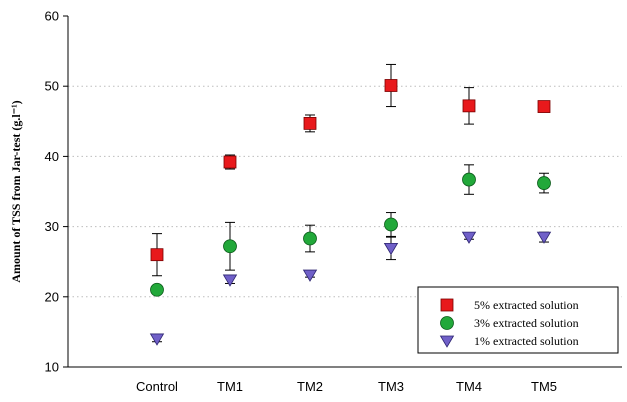 The image size is (627, 402). What do you see at coordinates (16, 191) in the screenshot?
I see `y-axis-label: Amount of TSS from Jar-test (g.l⁻¹)` at bounding box center [16, 191].